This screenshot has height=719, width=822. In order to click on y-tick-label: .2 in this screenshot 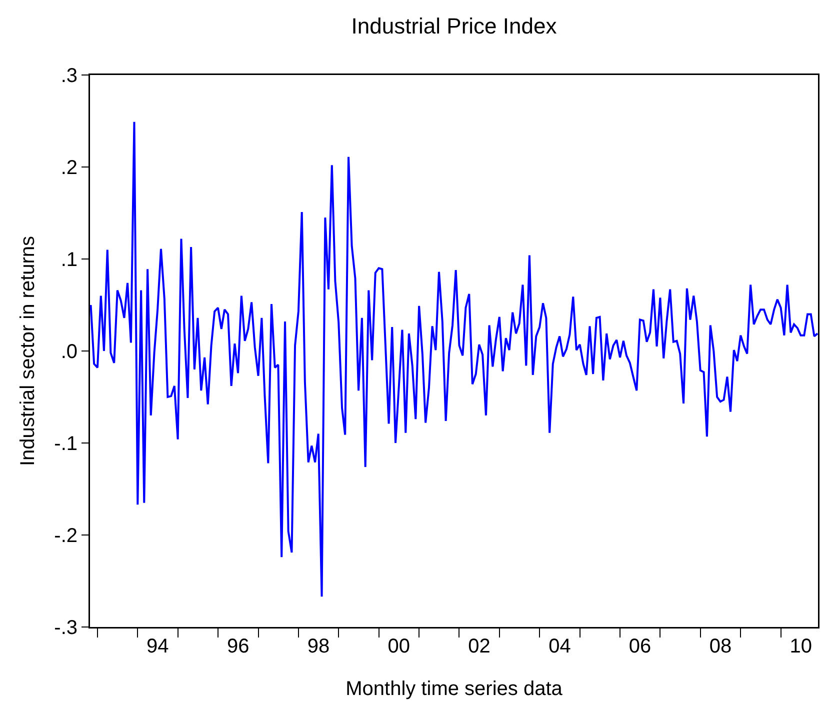, I will do `click(69, 168)`.